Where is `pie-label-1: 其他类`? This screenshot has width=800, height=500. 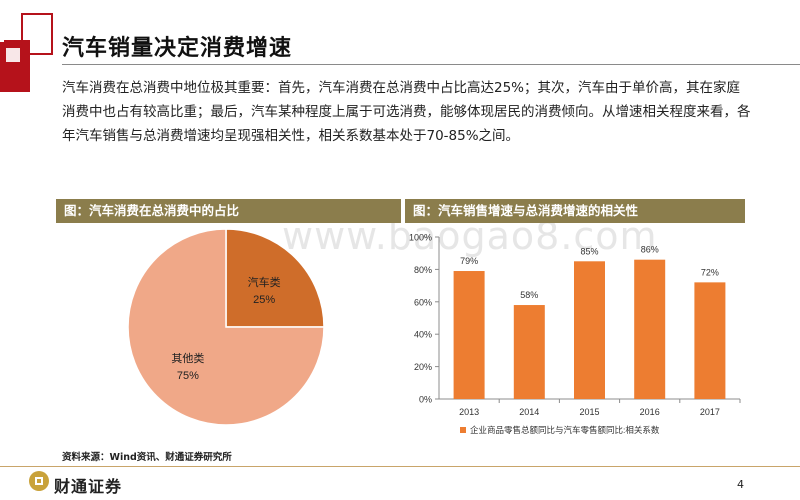
pie-label-1: 其他类 is located at coordinates (187, 358).